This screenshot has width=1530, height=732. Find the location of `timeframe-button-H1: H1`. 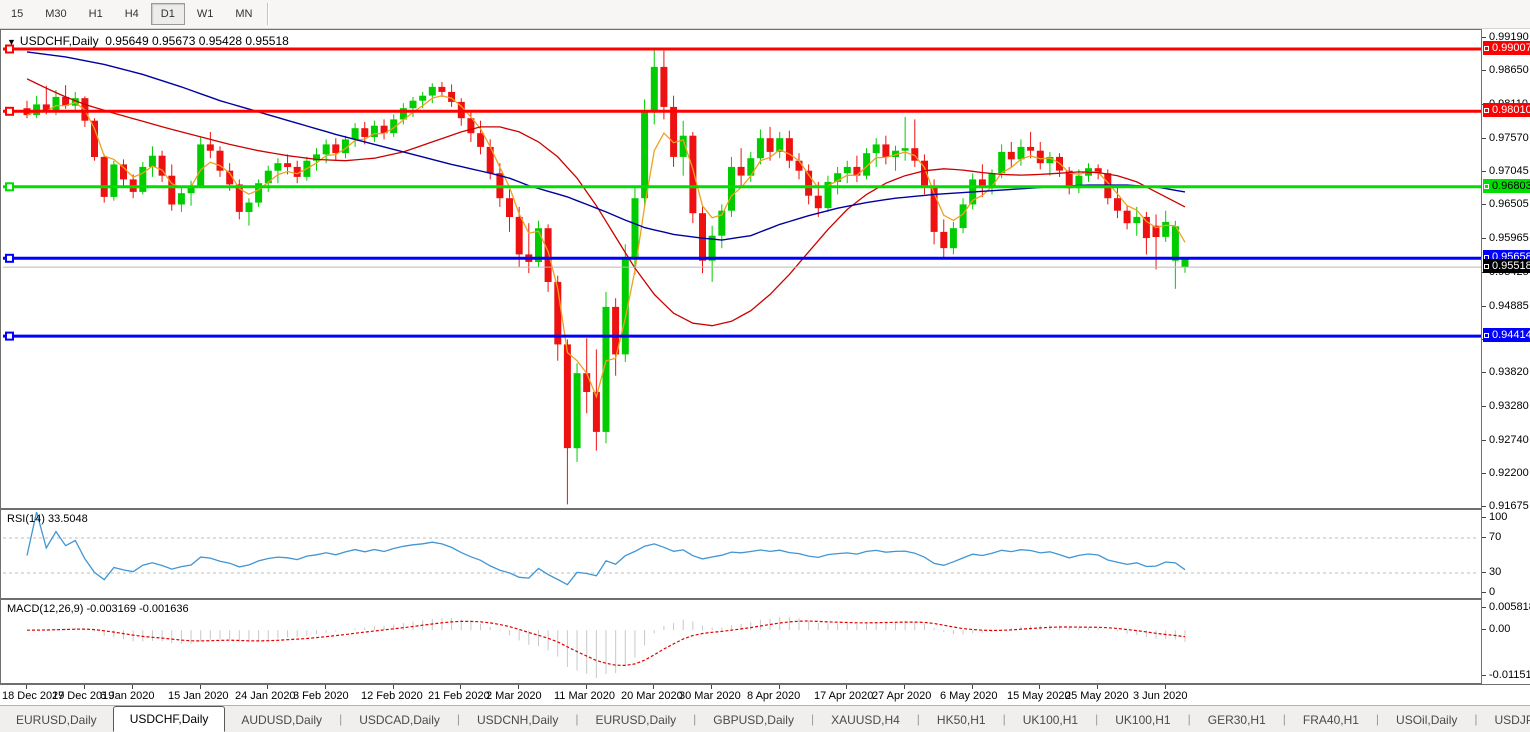

timeframe-button-H1: H1 is located at coordinates (95, 14).